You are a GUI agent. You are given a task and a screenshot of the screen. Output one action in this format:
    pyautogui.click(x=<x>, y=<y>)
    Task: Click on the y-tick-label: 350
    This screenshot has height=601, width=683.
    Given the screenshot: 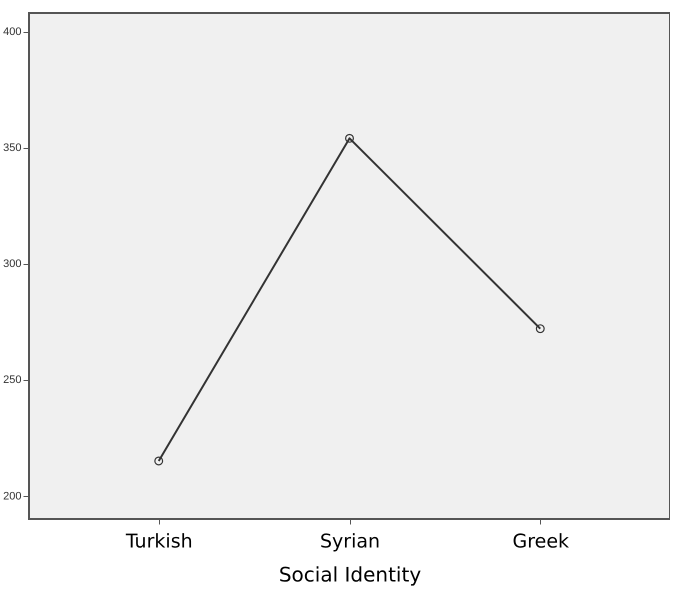 What is the action you would take?
    pyautogui.click(x=12, y=148)
    